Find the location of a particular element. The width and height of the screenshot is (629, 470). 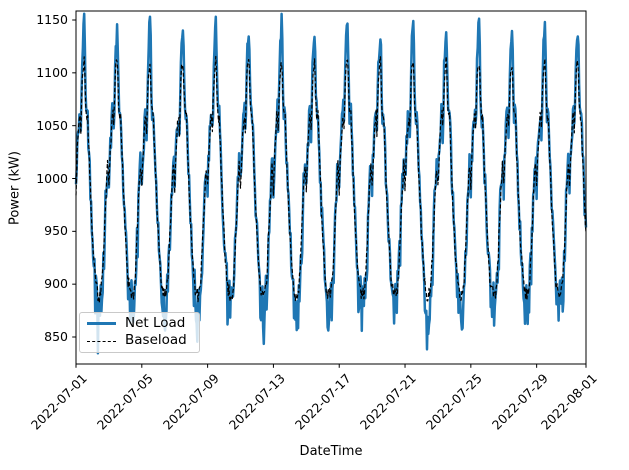

y-tick-label: 1150 is located at coordinates (52, 19).